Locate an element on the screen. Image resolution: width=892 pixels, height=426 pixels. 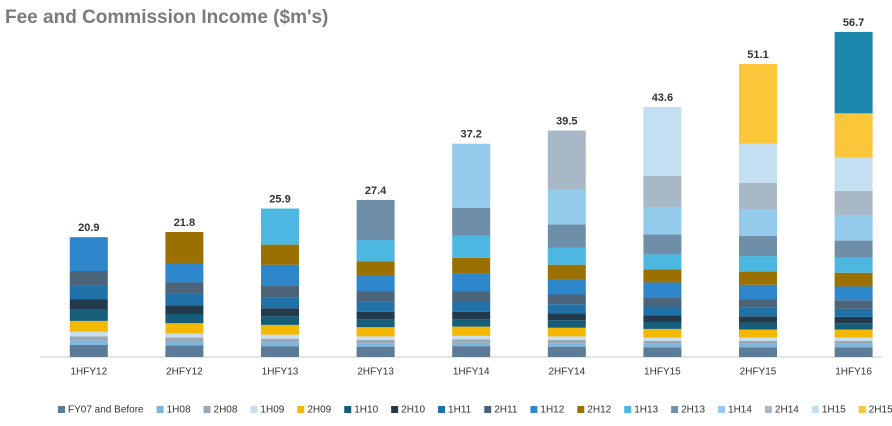
legend-label: 2H12 is located at coordinates (599, 410).